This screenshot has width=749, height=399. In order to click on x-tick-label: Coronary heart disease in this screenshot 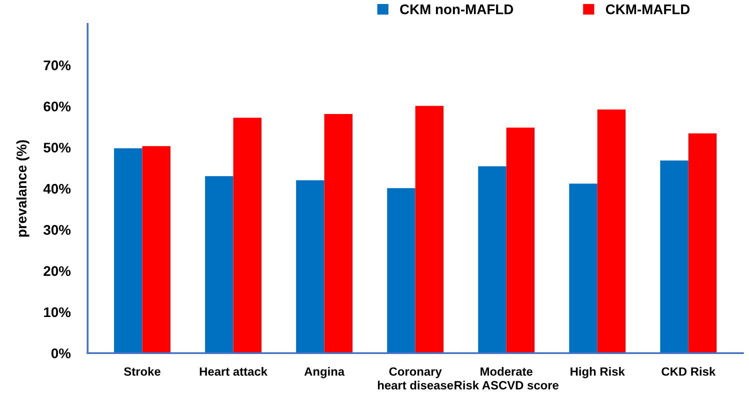, I will do `click(416, 378)`.